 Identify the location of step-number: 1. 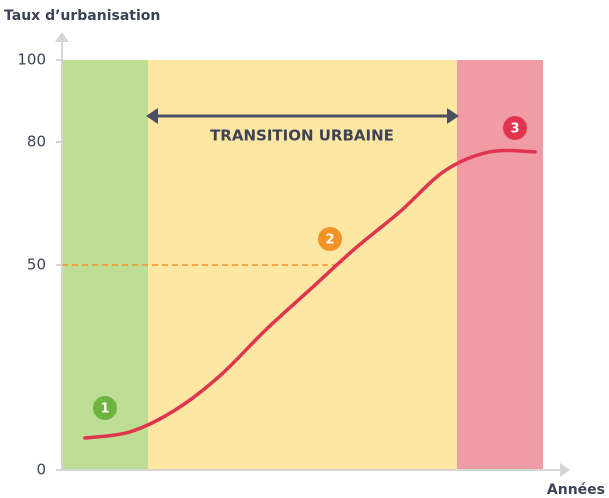
(104, 409).